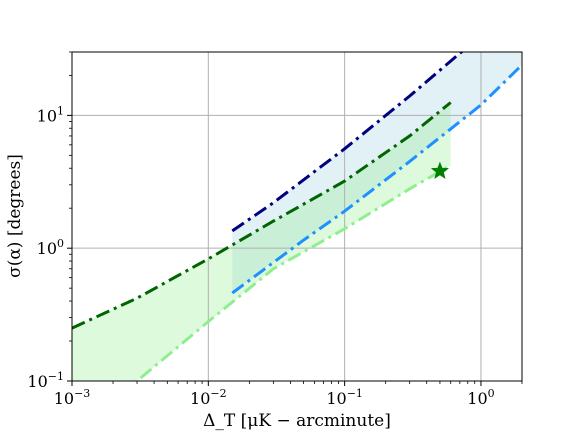 The image size is (581, 436). Describe the element at coordinates (15, 216) in the screenshot. I see `y-axis-label: σ(α) [degrees]` at that location.